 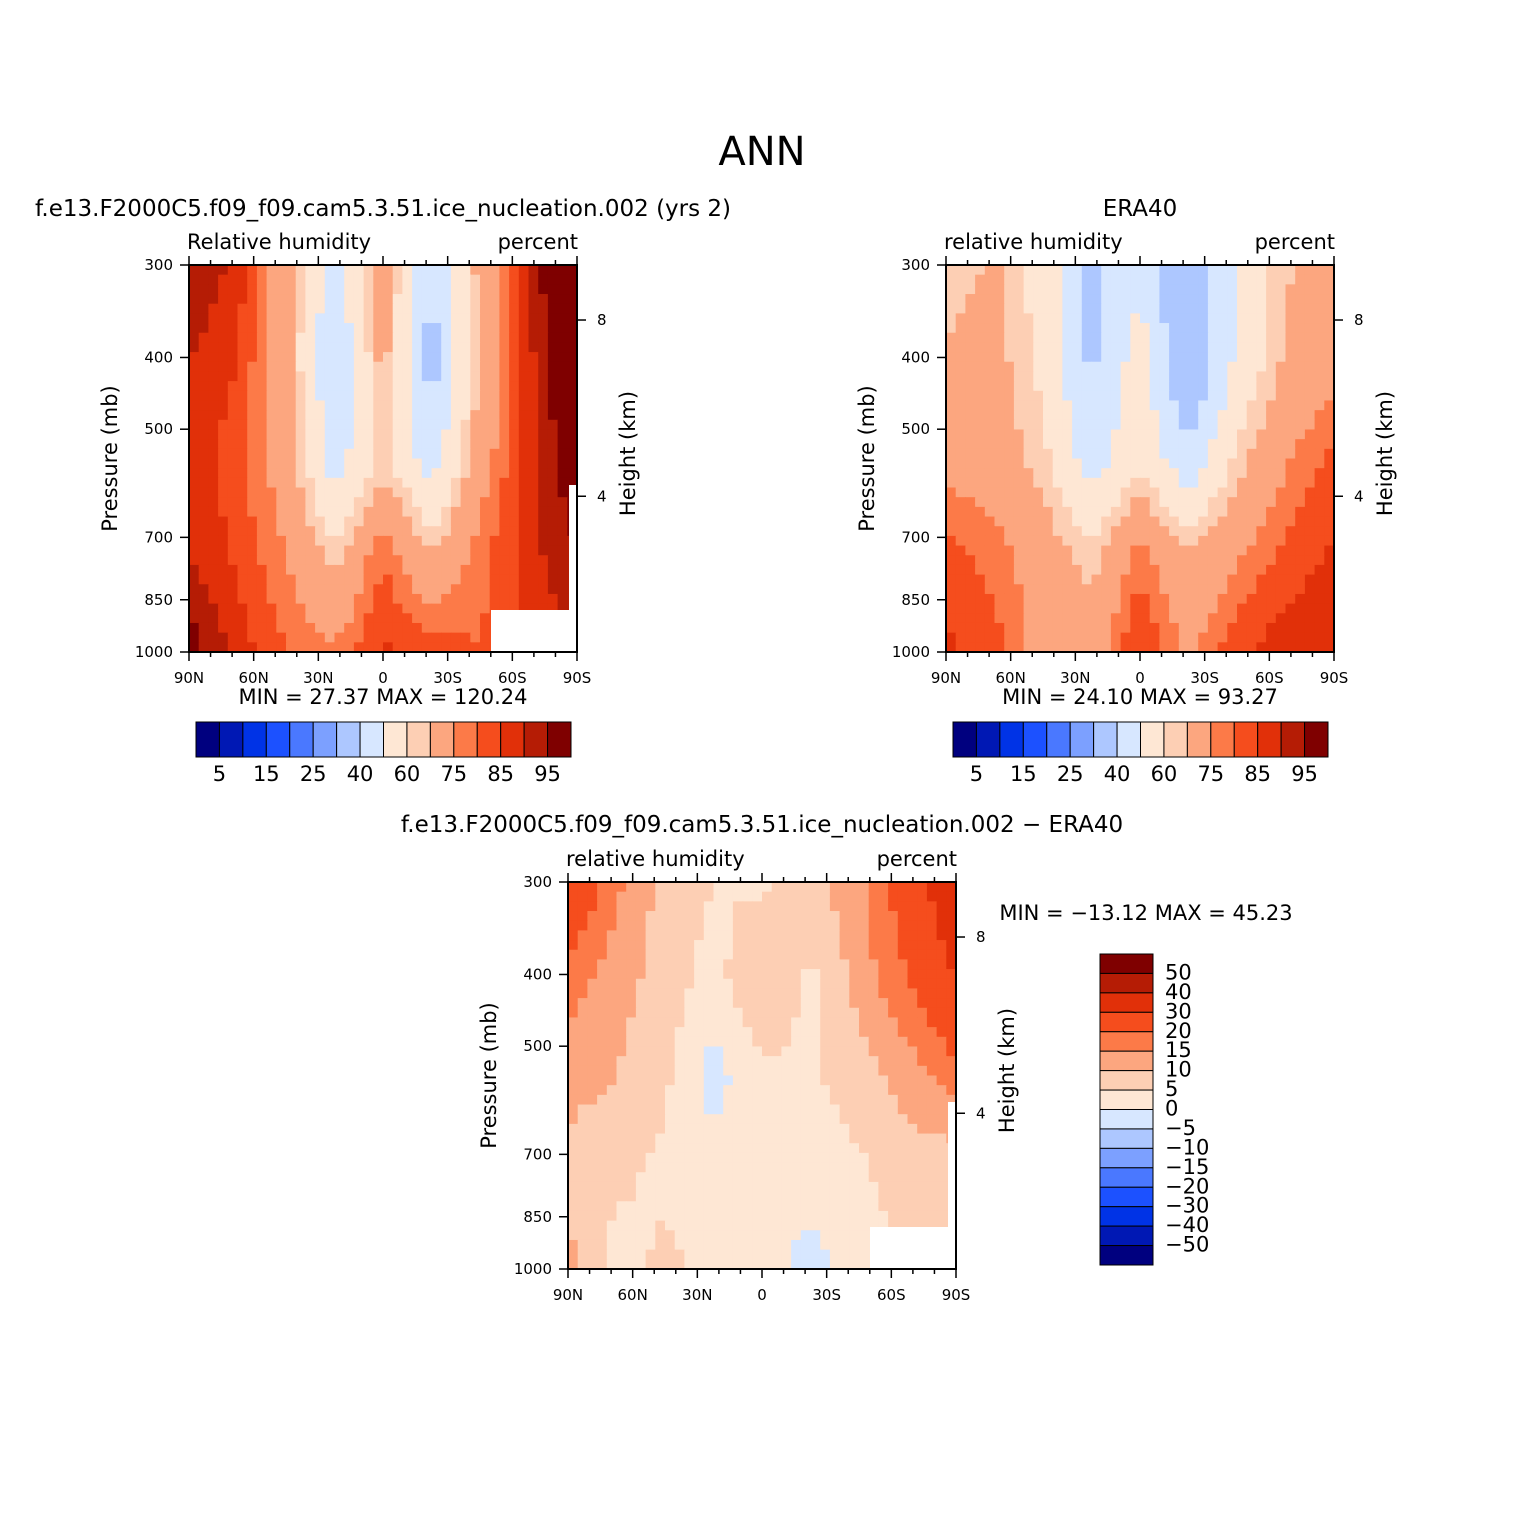 What do you see at coordinates (158, 265) in the screenshot?
I see `y-tick-label: 300` at bounding box center [158, 265].